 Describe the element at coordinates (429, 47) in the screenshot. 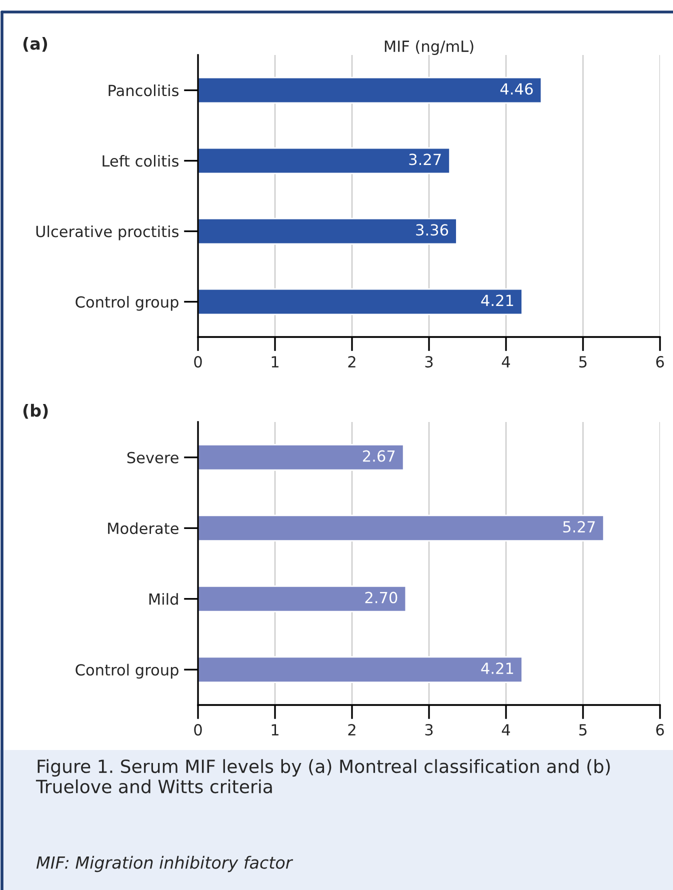

I see `x-axis-title: MIF (ng/mL)` at that location.